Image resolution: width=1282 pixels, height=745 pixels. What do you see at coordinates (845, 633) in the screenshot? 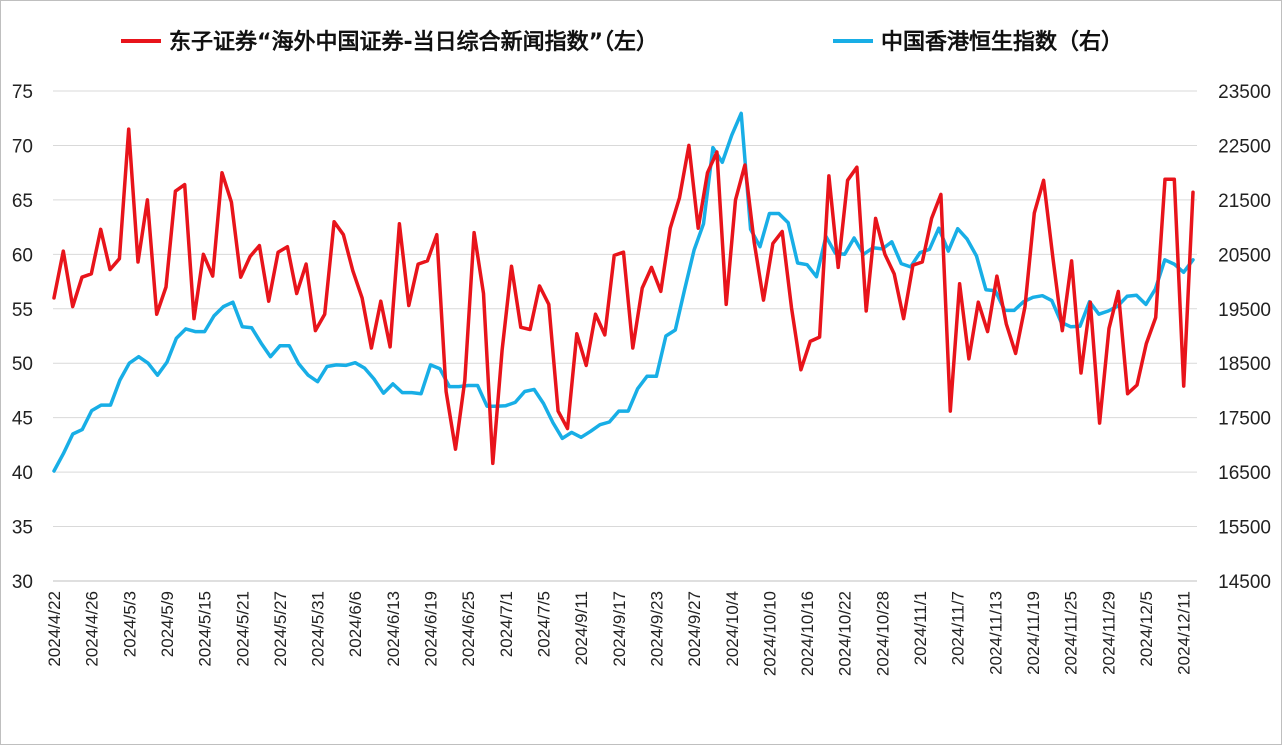
I see `x-tick-label: 2024/10/22` at bounding box center [845, 633].